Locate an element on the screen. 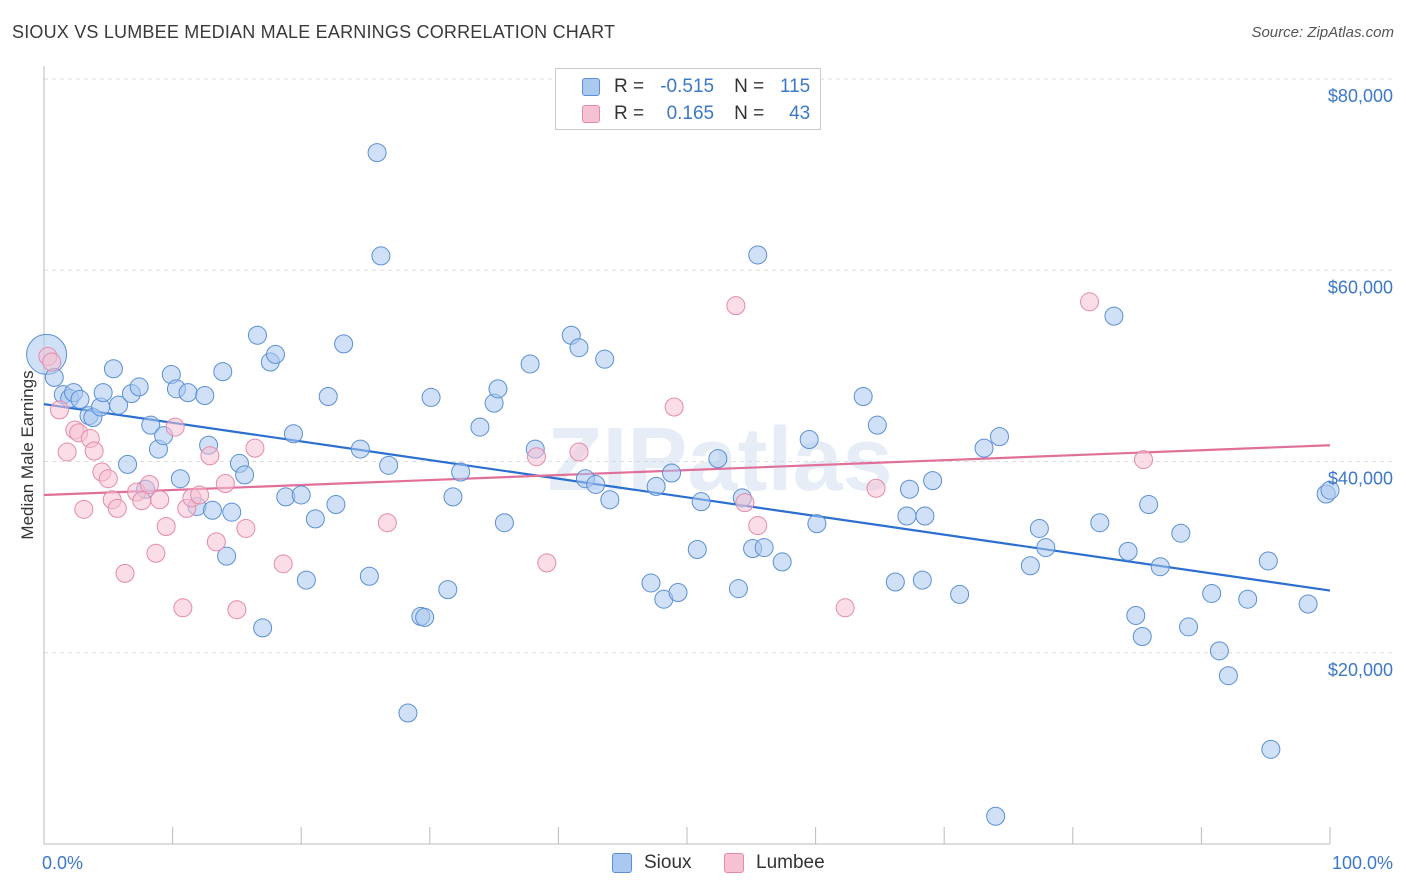 Image resolution: width=1406 pixels, height=892 pixels. legend-r-value: 0.165 is located at coordinates (690, 113).